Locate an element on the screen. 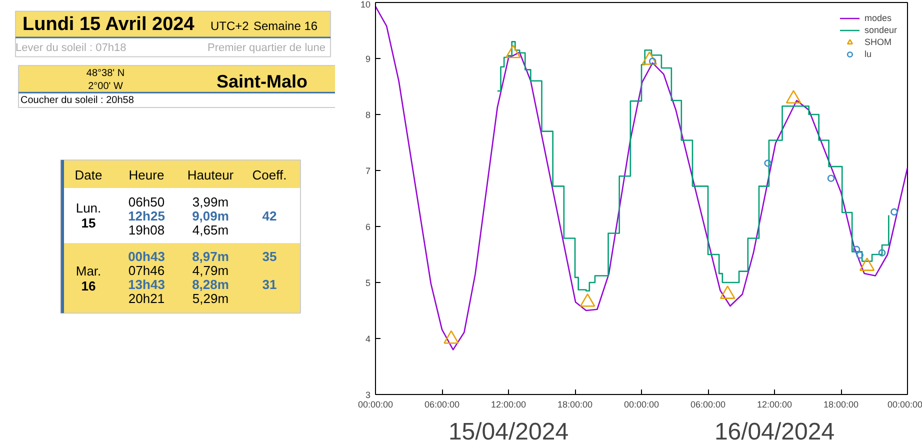 This screenshot has width=922, height=448. text: 2°00' W is located at coordinates (106, 86).